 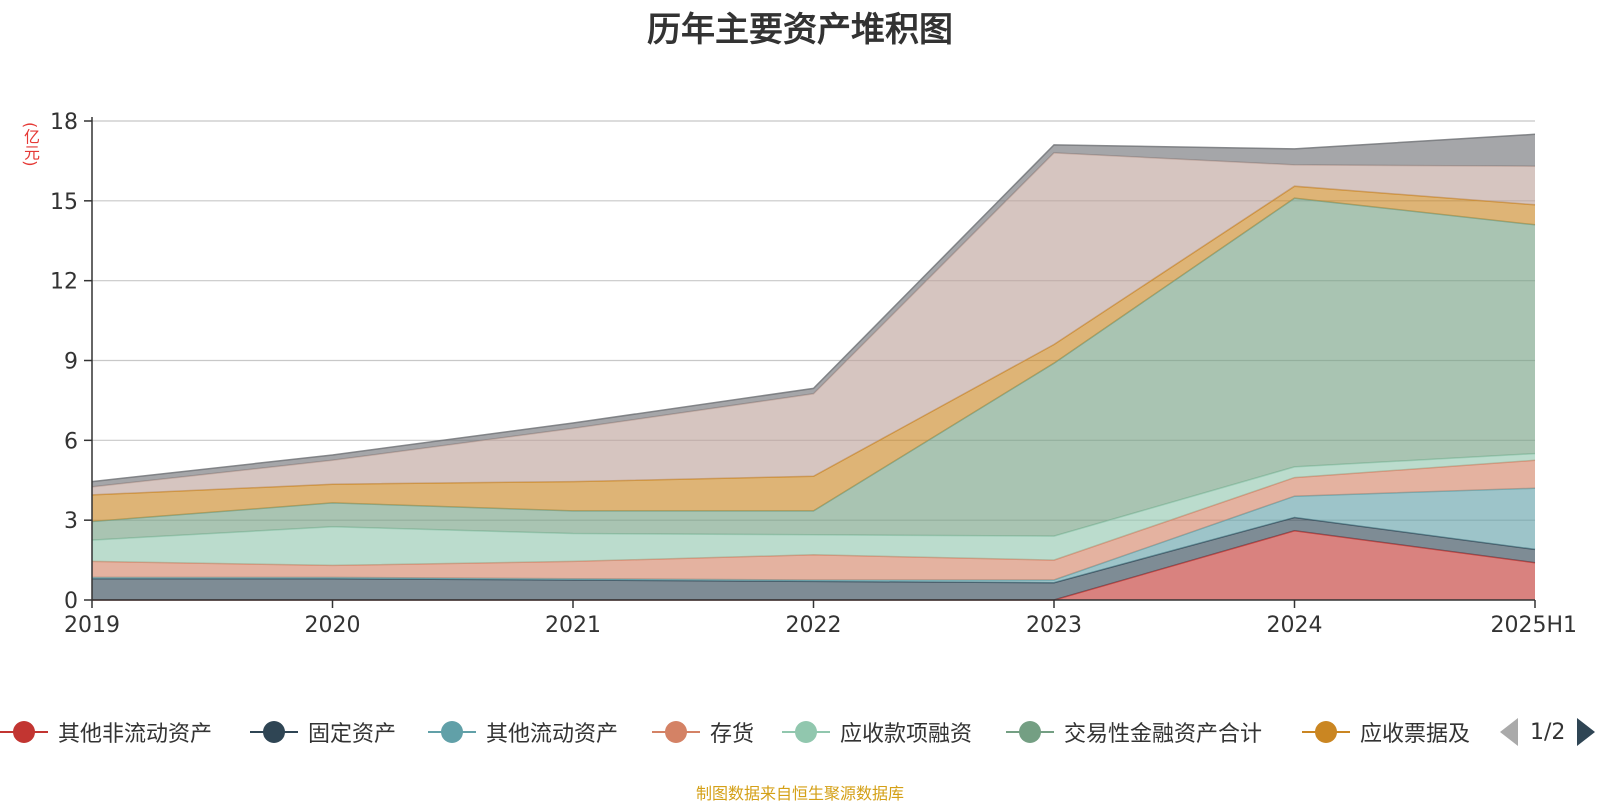 I want to click on legend-item: 存货, so click(x=703, y=732).